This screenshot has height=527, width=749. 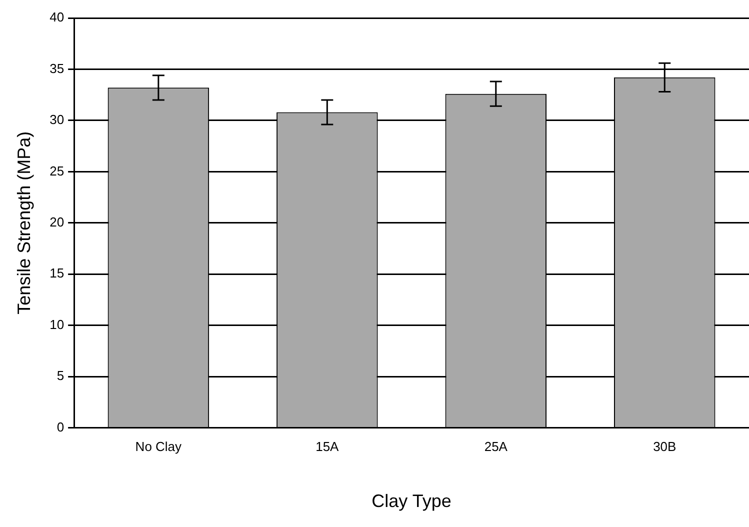 What do you see at coordinates (57, 324) in the screenshot?
I see `y-tick-label: 10` at bounding box center [57, 324].